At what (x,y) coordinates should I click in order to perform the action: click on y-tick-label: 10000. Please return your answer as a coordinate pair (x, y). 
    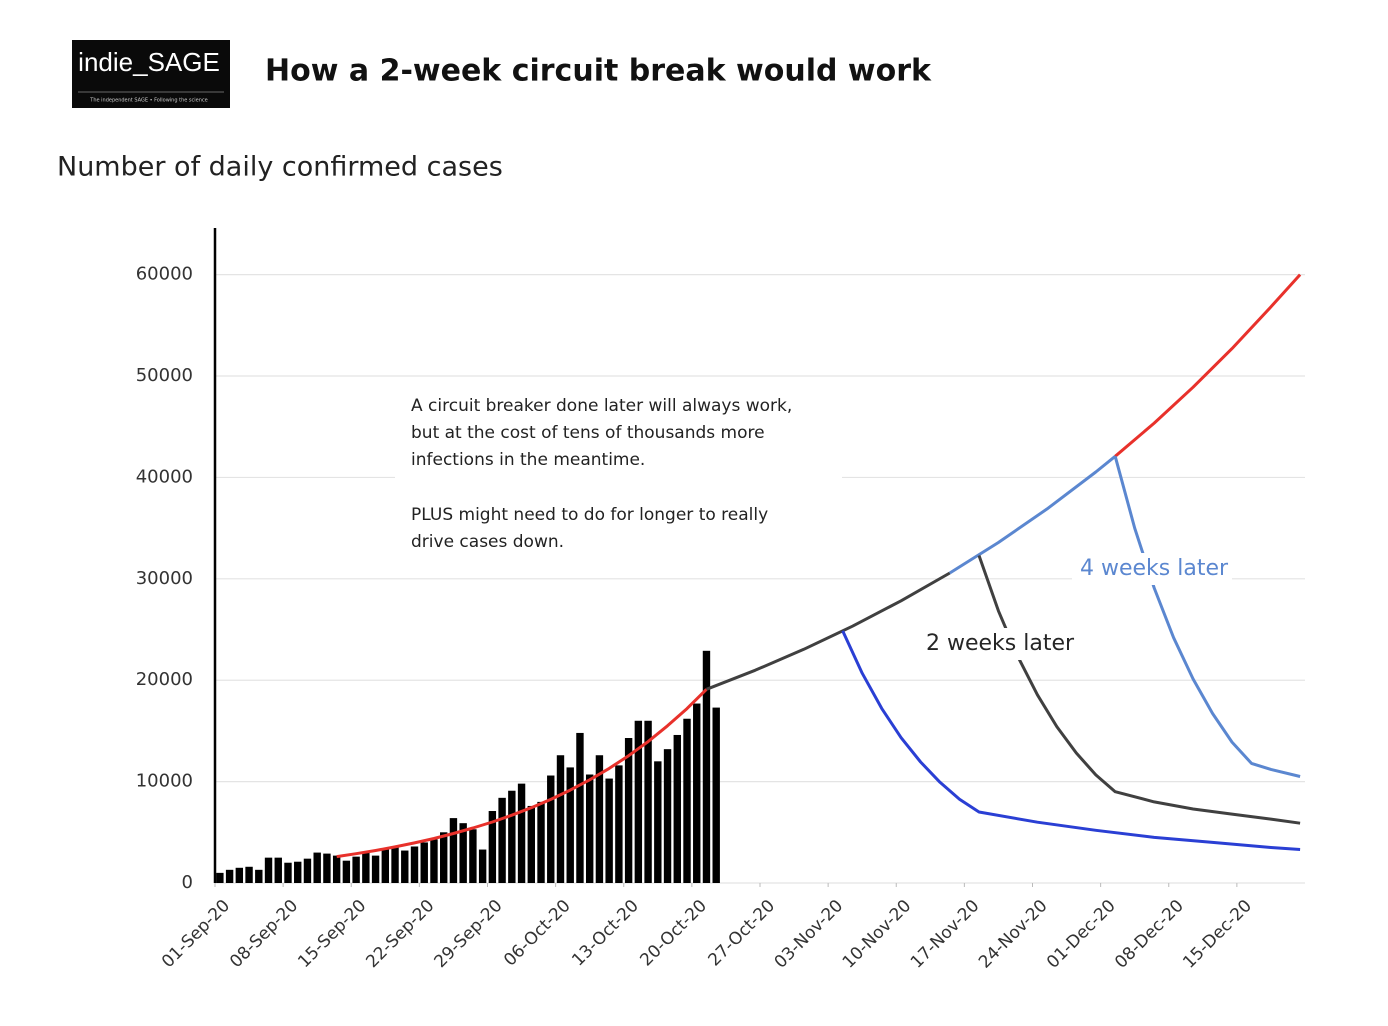
    Looking at the image, I should click on (164, 781).